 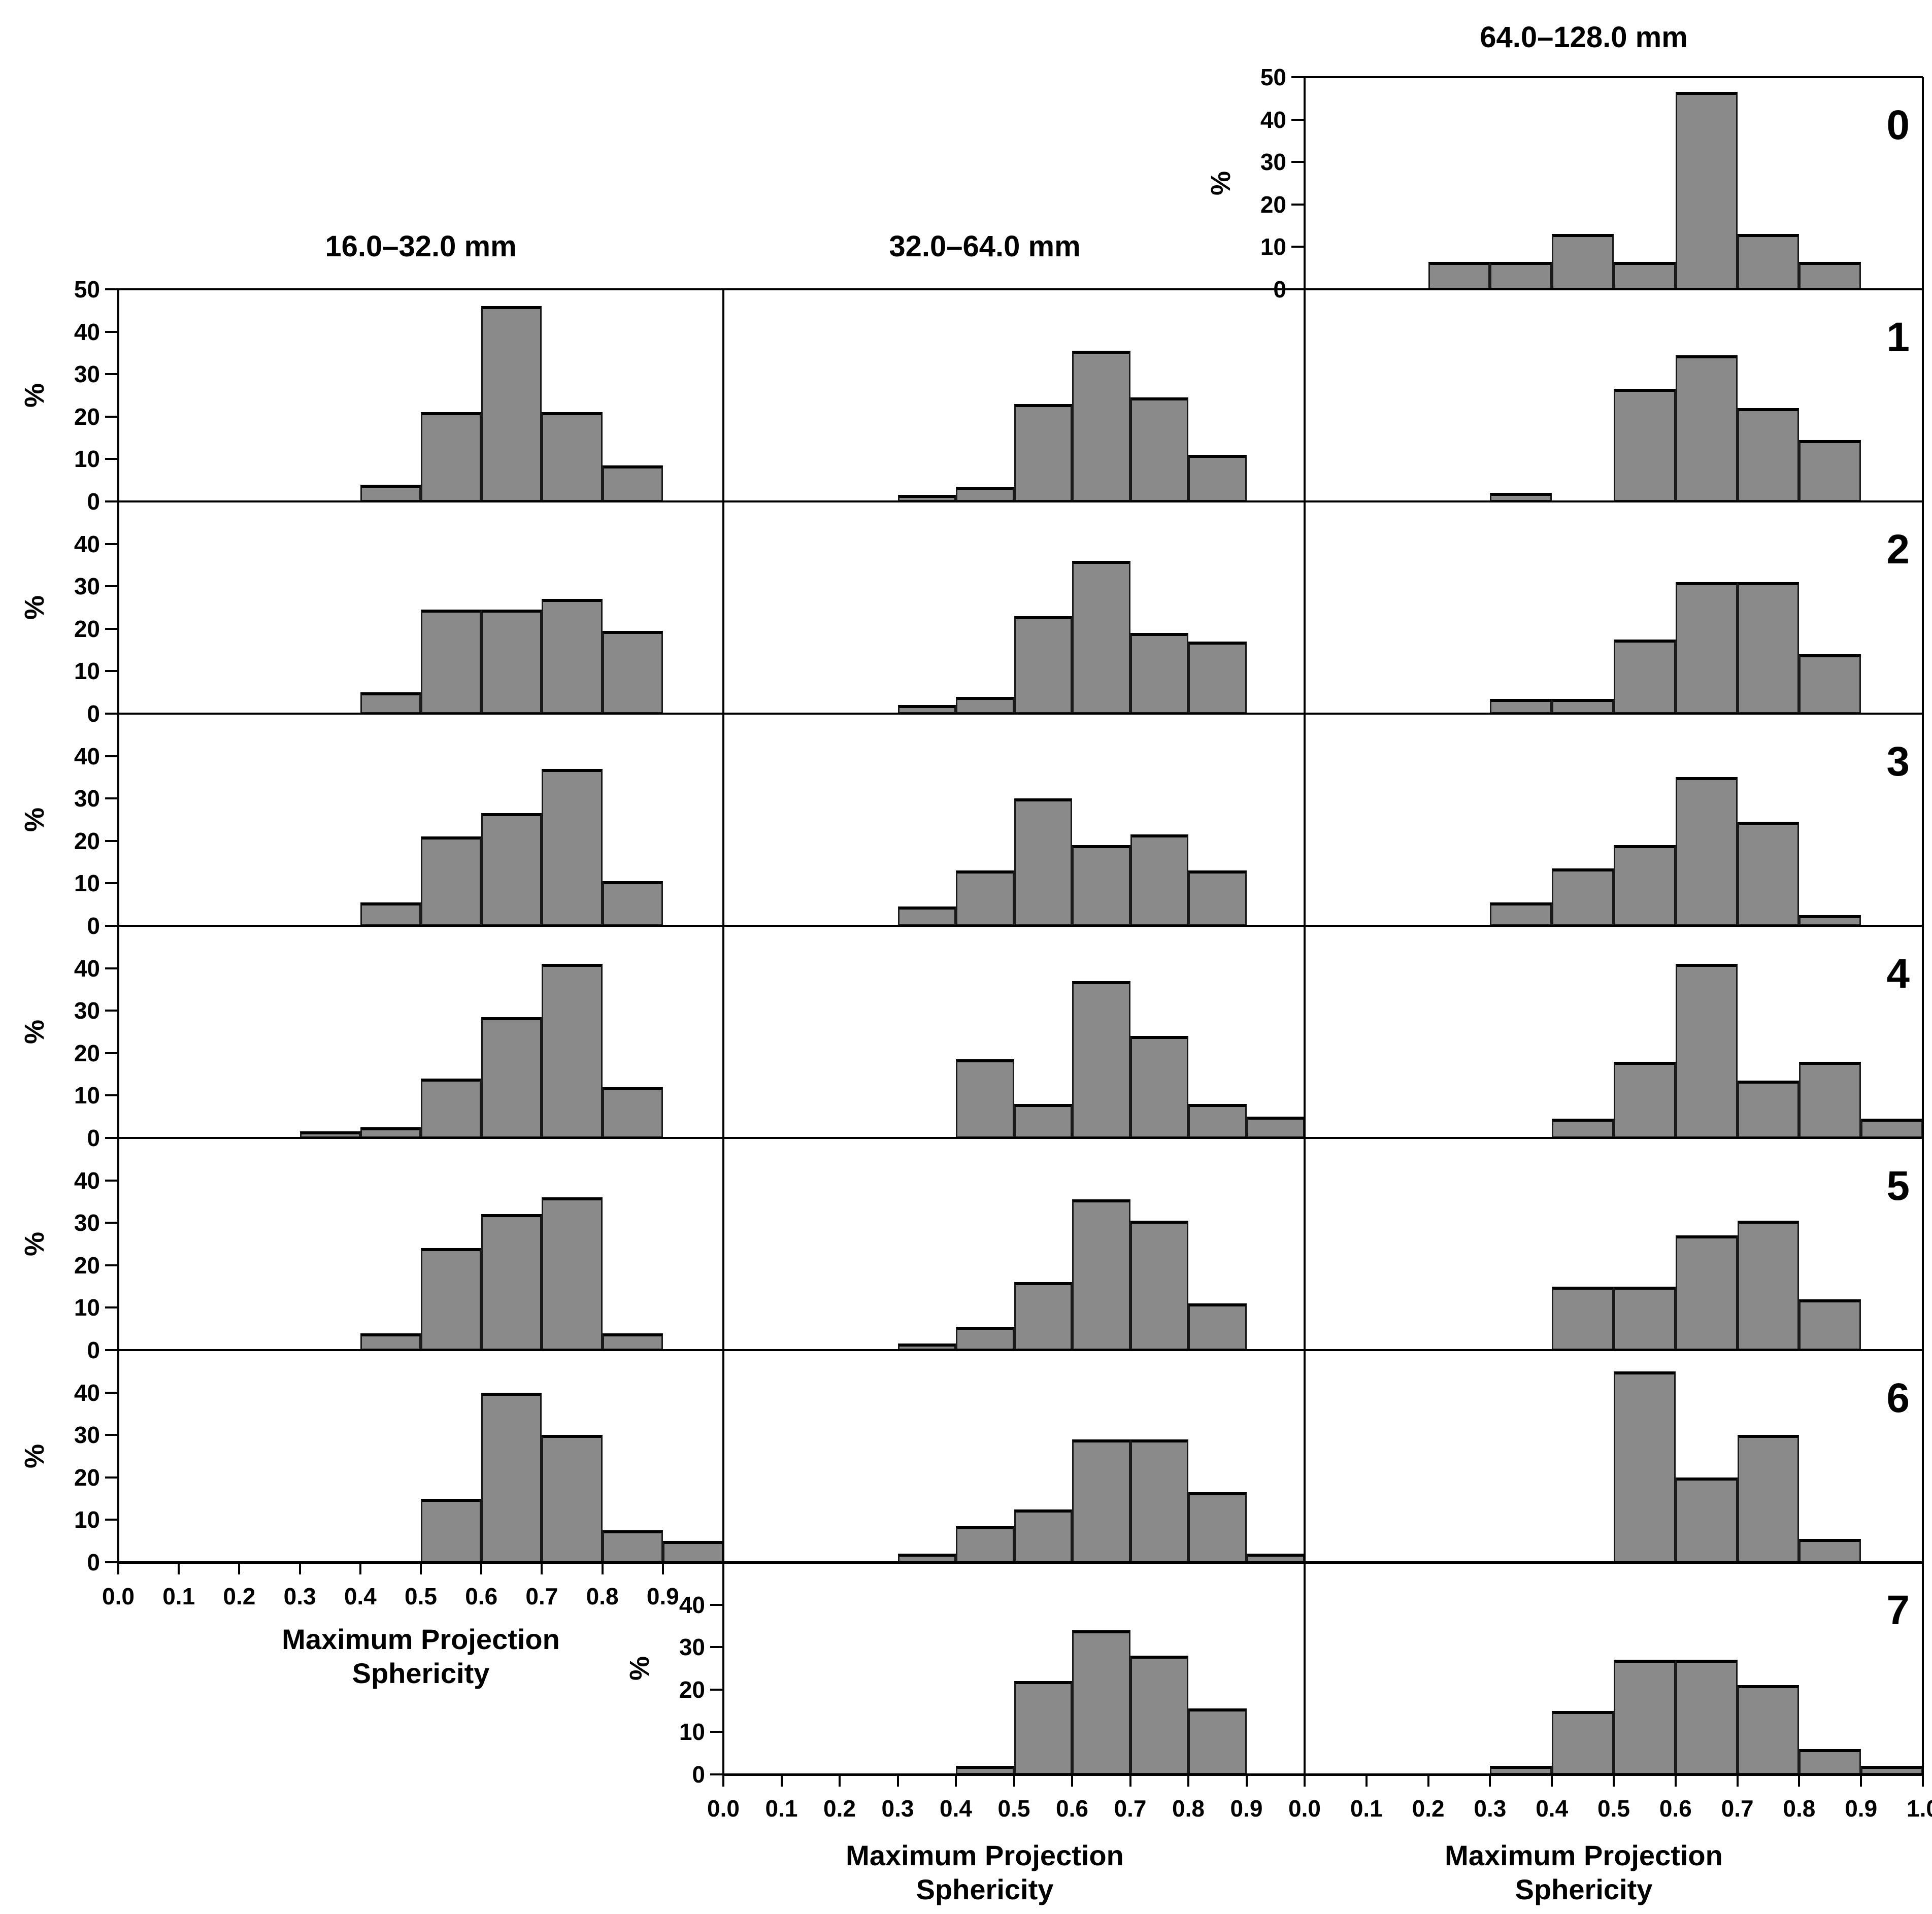 What do you see at coordinates (1675, 1808) in the screenshot?
I see `x-tick-label: 0.6` at bounding box center [1675, 1808].